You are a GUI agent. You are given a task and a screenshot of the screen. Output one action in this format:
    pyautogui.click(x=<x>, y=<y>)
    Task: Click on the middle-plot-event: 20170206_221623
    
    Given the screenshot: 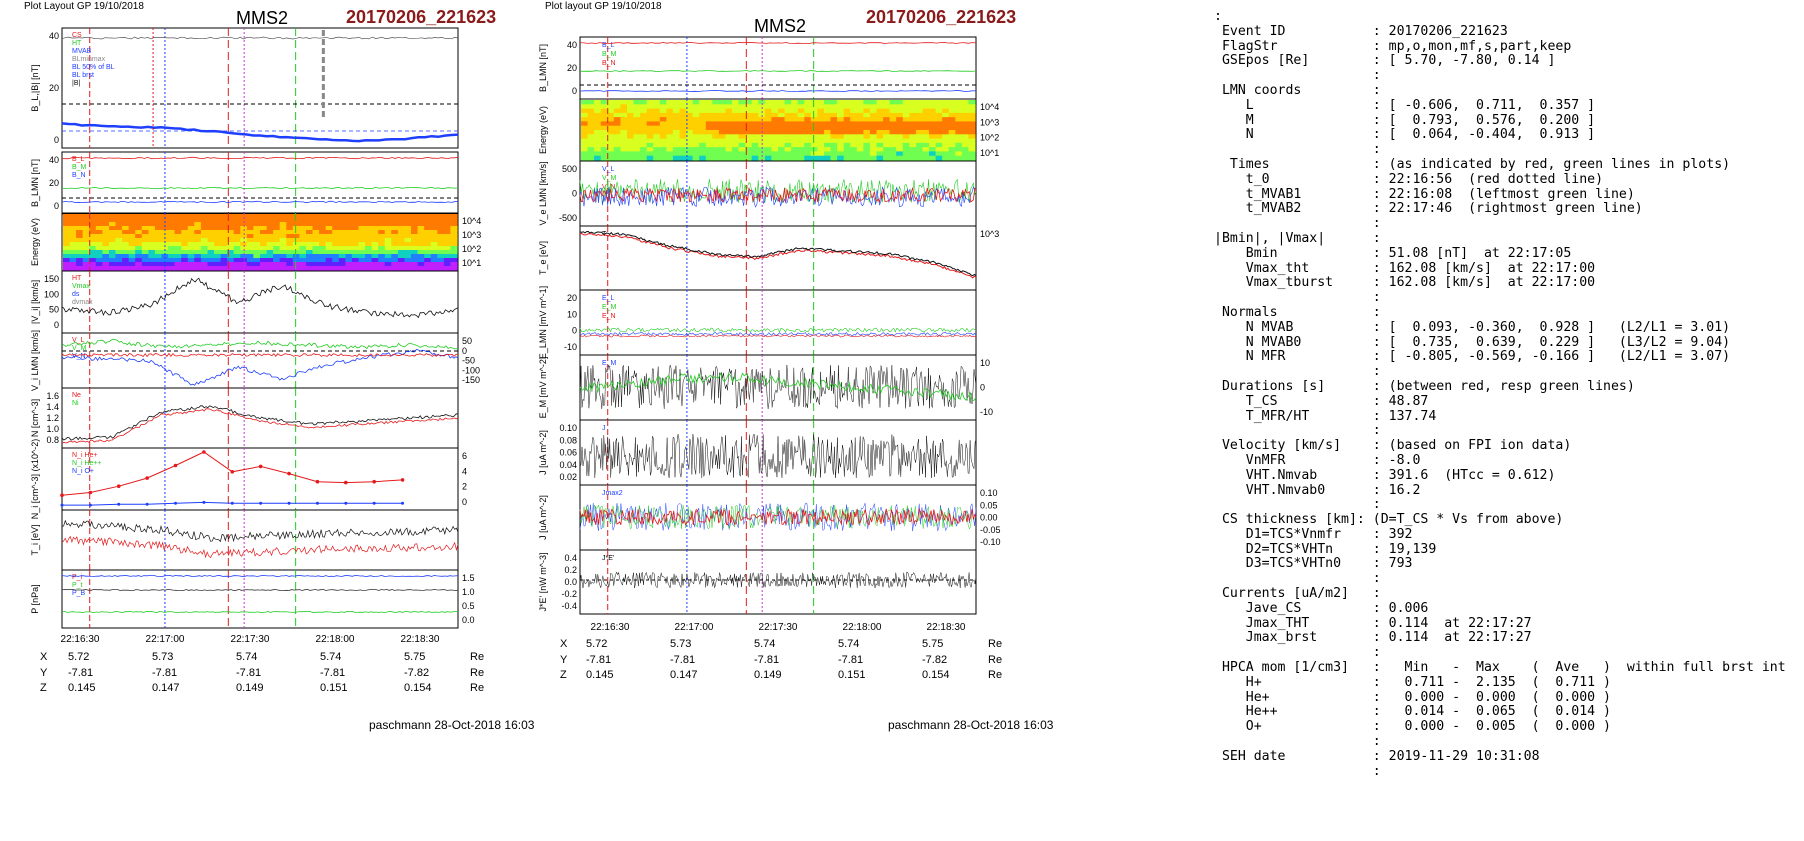 What is the action you would take?
    pyautogui.click(x=941, y=17)
    